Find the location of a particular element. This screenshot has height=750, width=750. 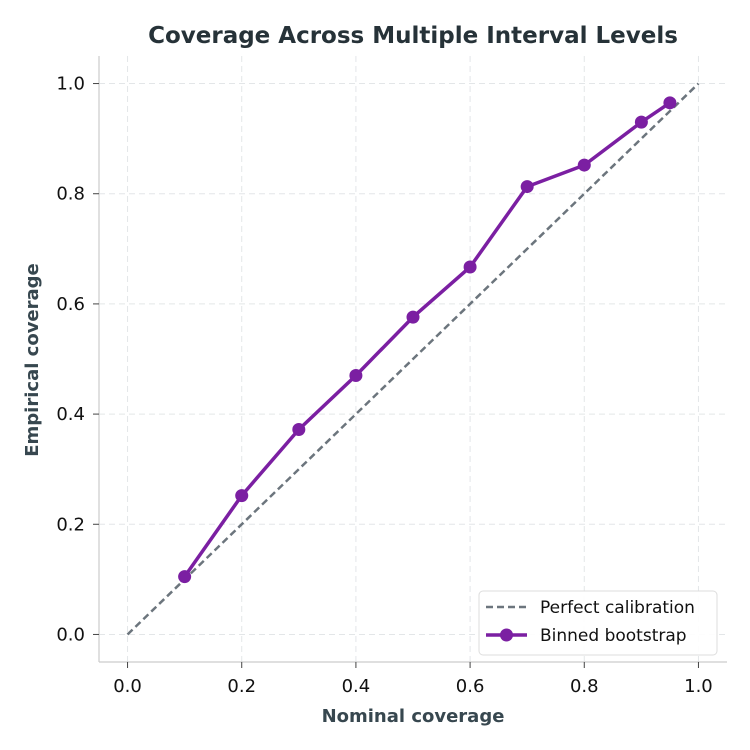

chart-title: Coverage Across Multiple Interval Levels is located at coordinates (413, 36).